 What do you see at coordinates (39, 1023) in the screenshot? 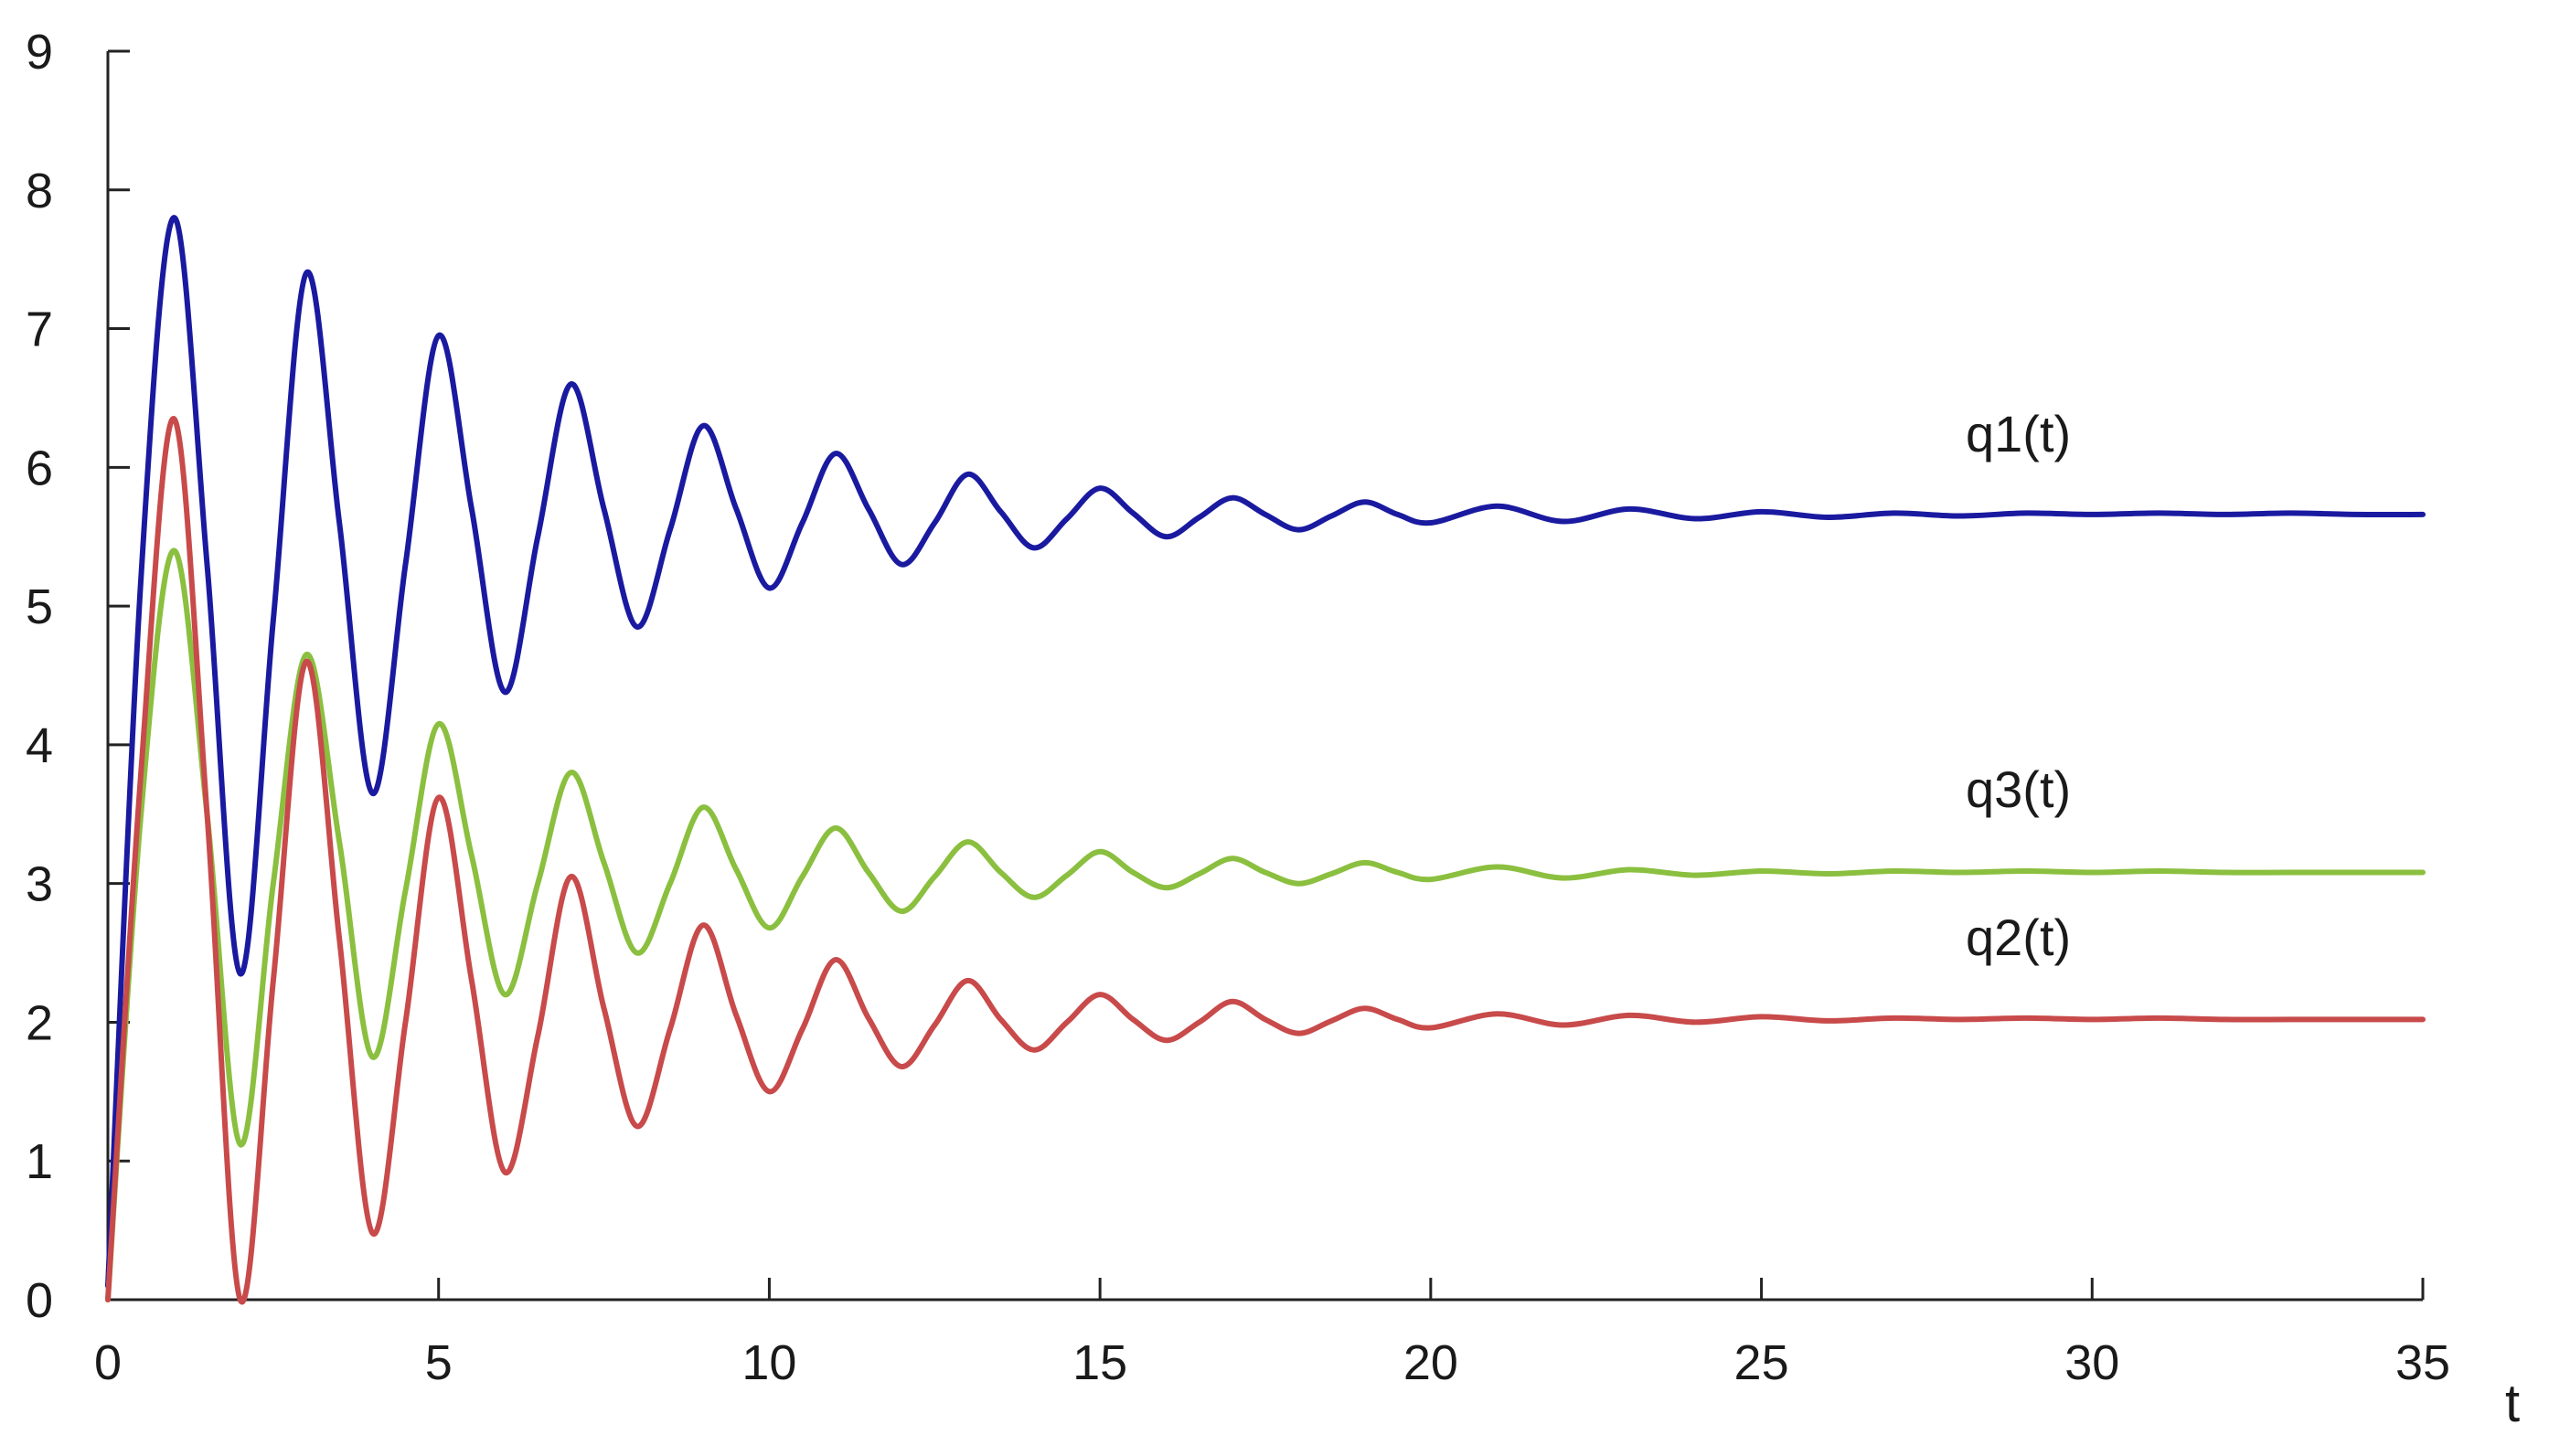
I see `y-tick-label-2: 2` at bounding box center [39, 1023].